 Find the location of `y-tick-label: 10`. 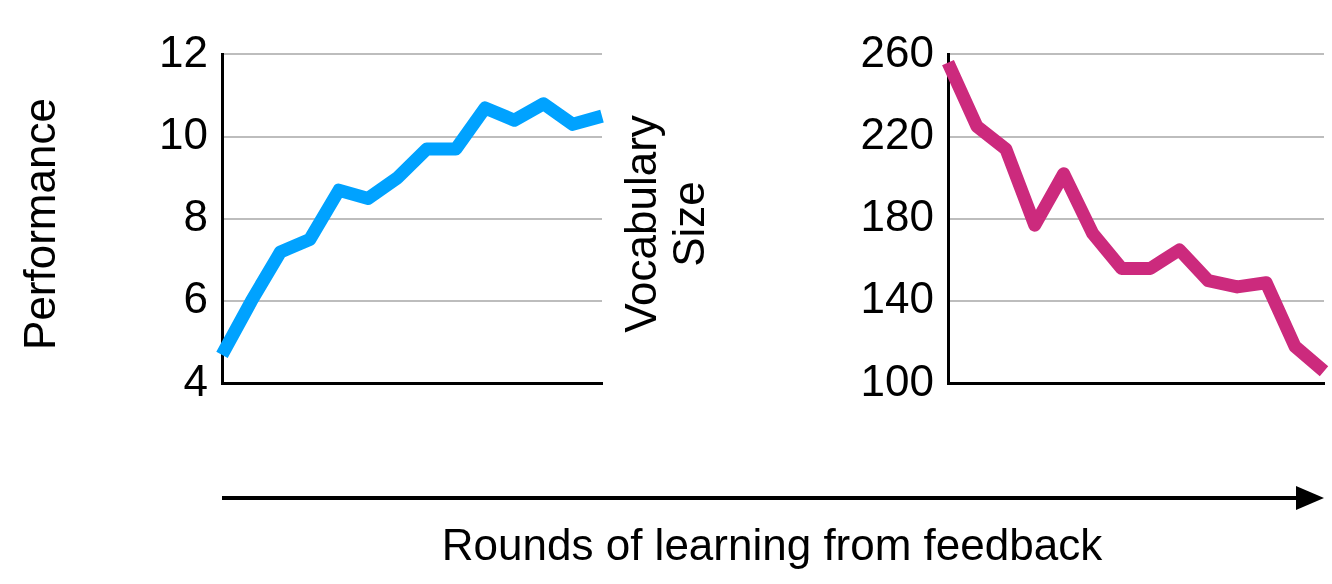

y-tick-label: 10 is located at coordinates (183, 133).